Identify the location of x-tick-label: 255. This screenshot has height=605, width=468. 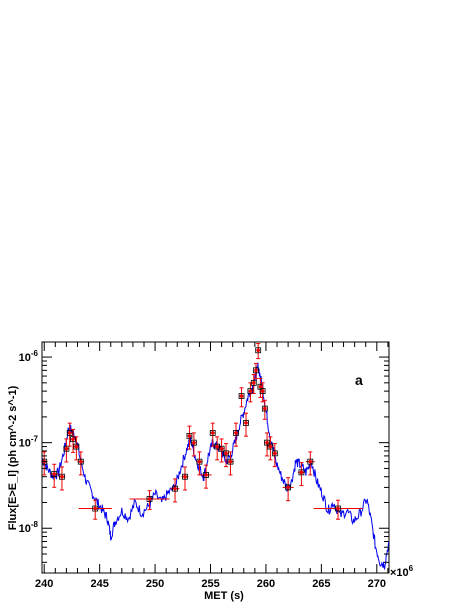
(210, 584).